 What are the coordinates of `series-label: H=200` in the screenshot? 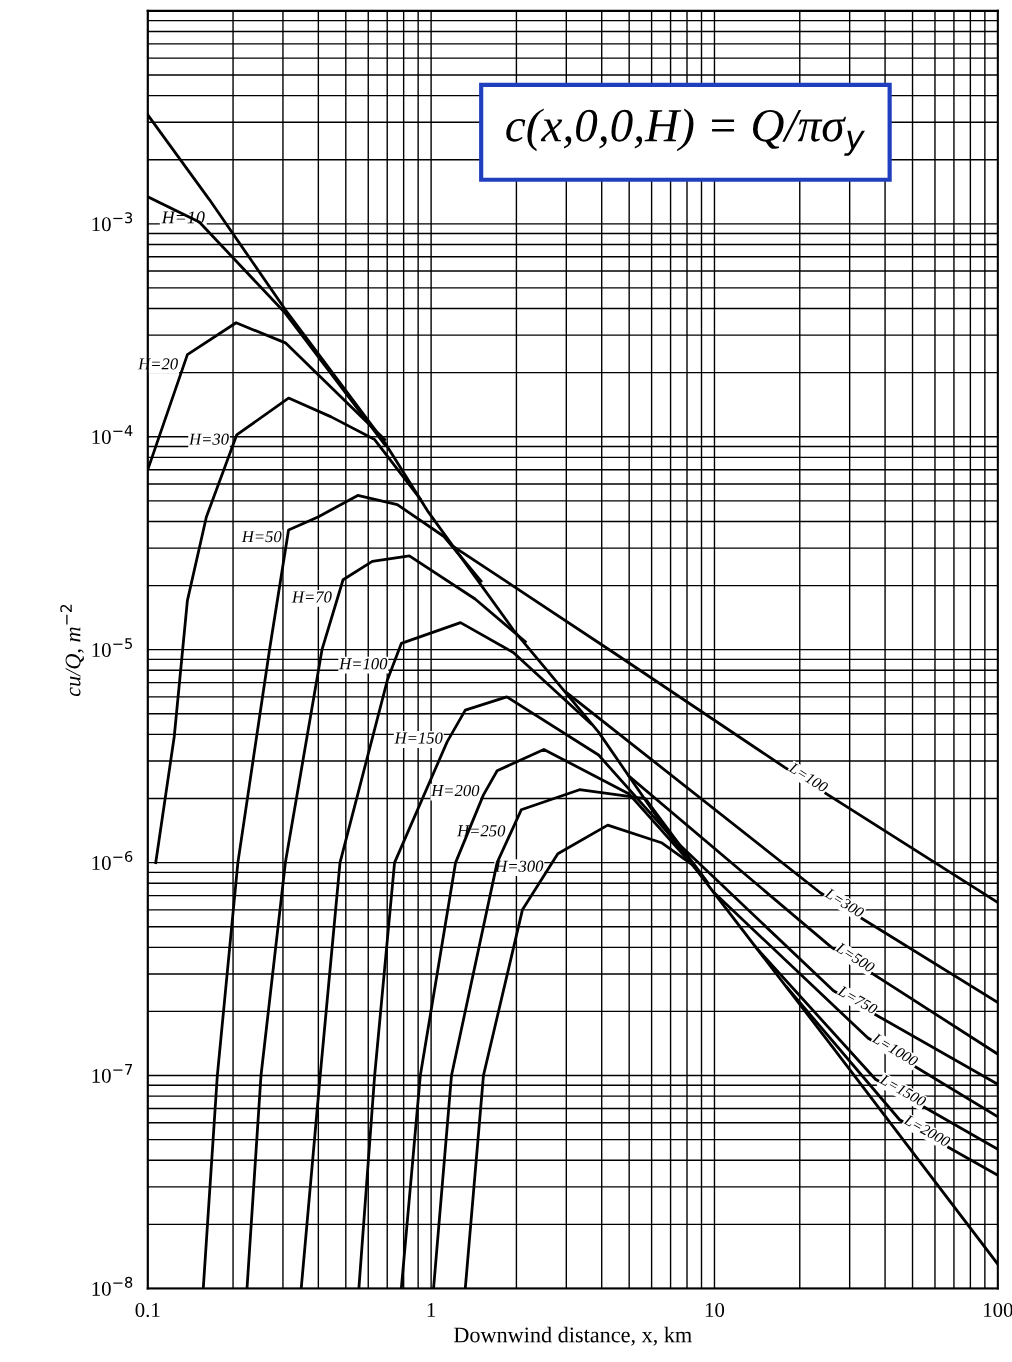 It's located at (455, 790).